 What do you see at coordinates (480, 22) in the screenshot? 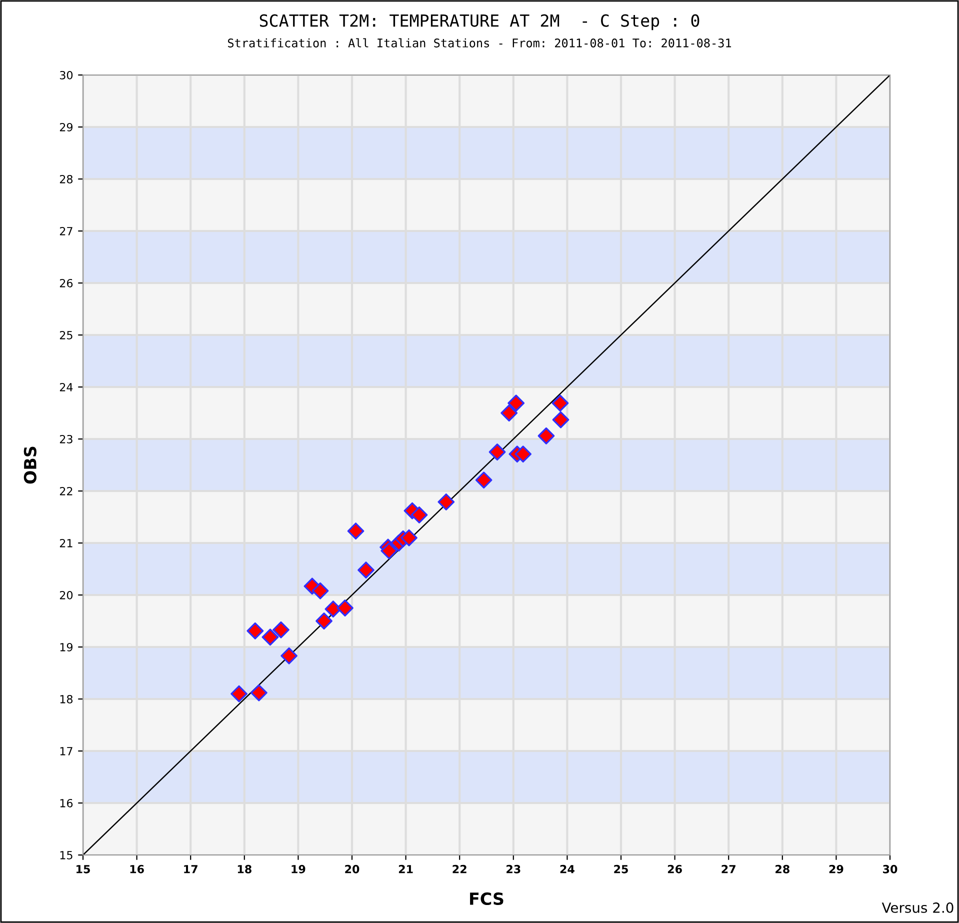
I see `chart-title: SCATTER T2M: TEMPERATURE AT 2M - C Step : 0` at bounding box center [480, 22].